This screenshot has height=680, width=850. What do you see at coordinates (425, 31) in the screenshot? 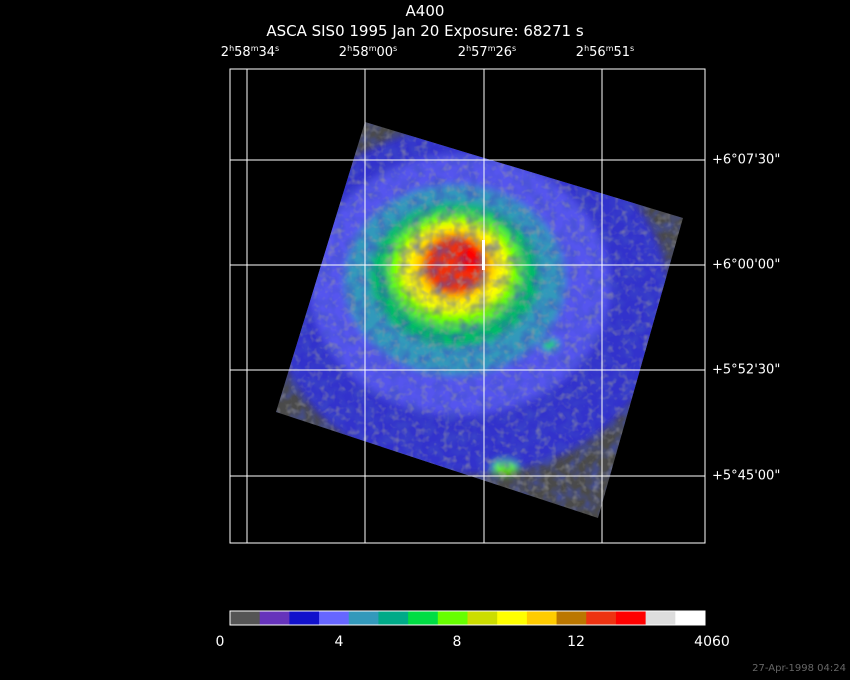
I see `image-subtitle: ASCA SIS0 1995 Jan 20 Exposure: 68271 s` at bounding box center [425, 31].